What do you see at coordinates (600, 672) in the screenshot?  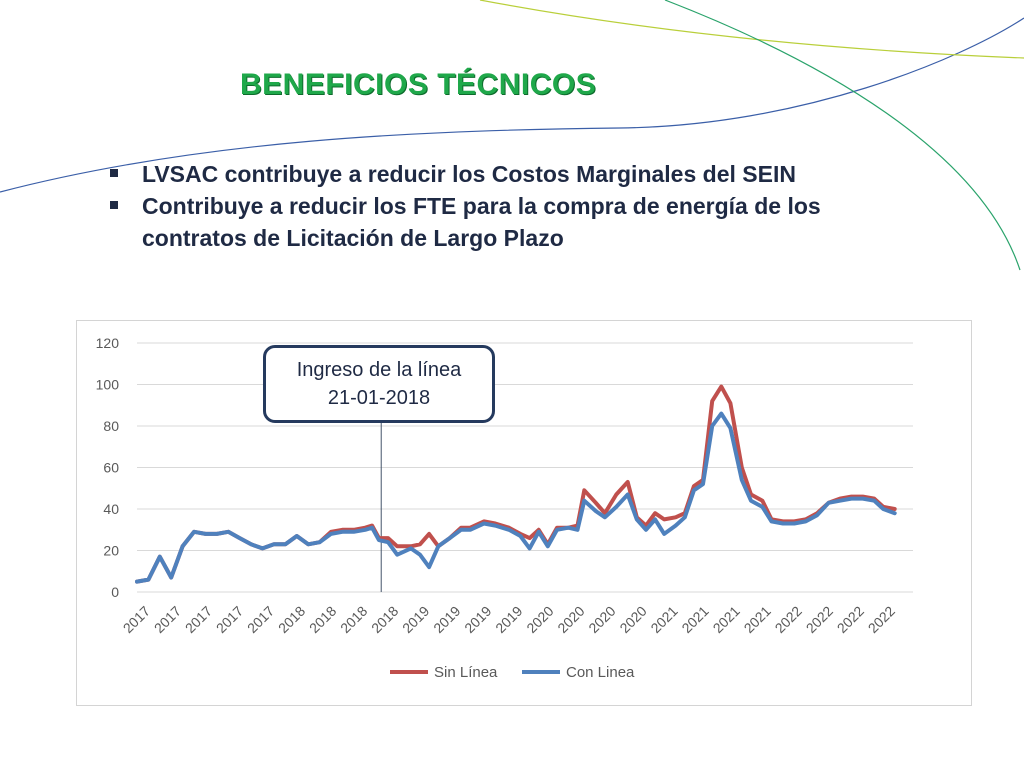 I see `legend-label: Con Linea` at bounding box center [600, 672].